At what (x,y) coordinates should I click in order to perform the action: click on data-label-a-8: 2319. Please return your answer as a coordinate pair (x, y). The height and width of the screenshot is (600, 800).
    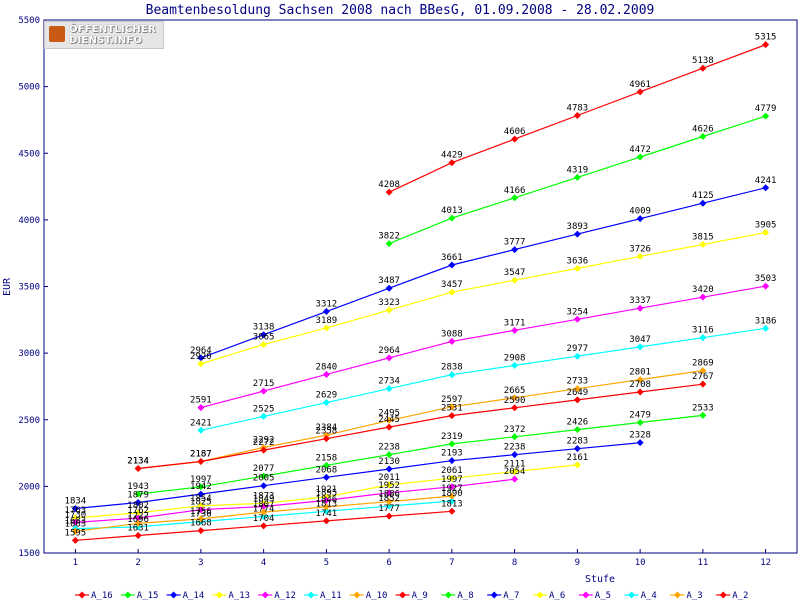
    Looking at the image, I should click on (452, 437).